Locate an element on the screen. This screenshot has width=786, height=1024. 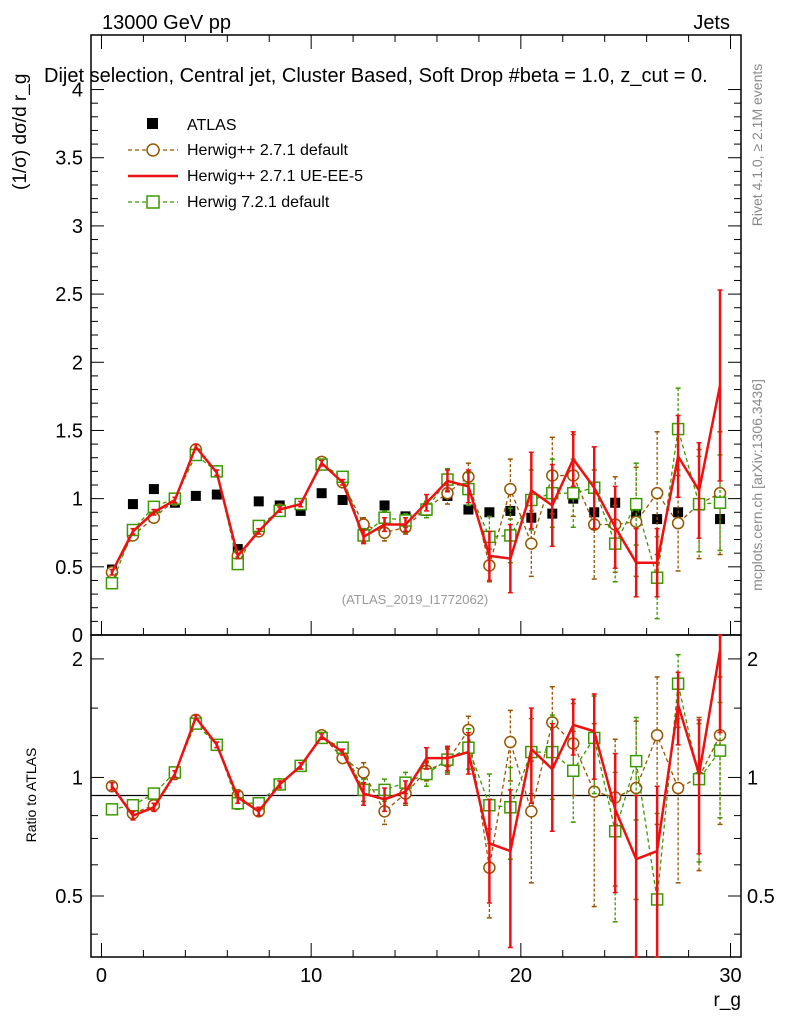
main-y-tick-label: 4 is located at coordinates (77, 91).